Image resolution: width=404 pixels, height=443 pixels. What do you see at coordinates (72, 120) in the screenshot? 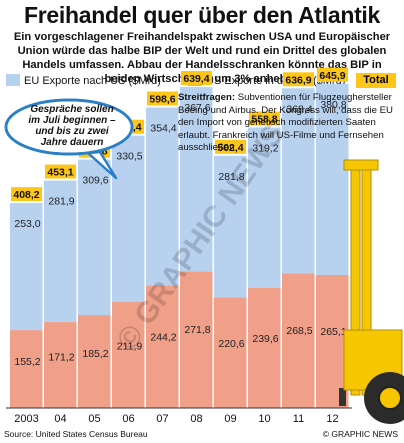
I see `callout-line-2: im Juli beginnen –` at bounding box center [72, 120].